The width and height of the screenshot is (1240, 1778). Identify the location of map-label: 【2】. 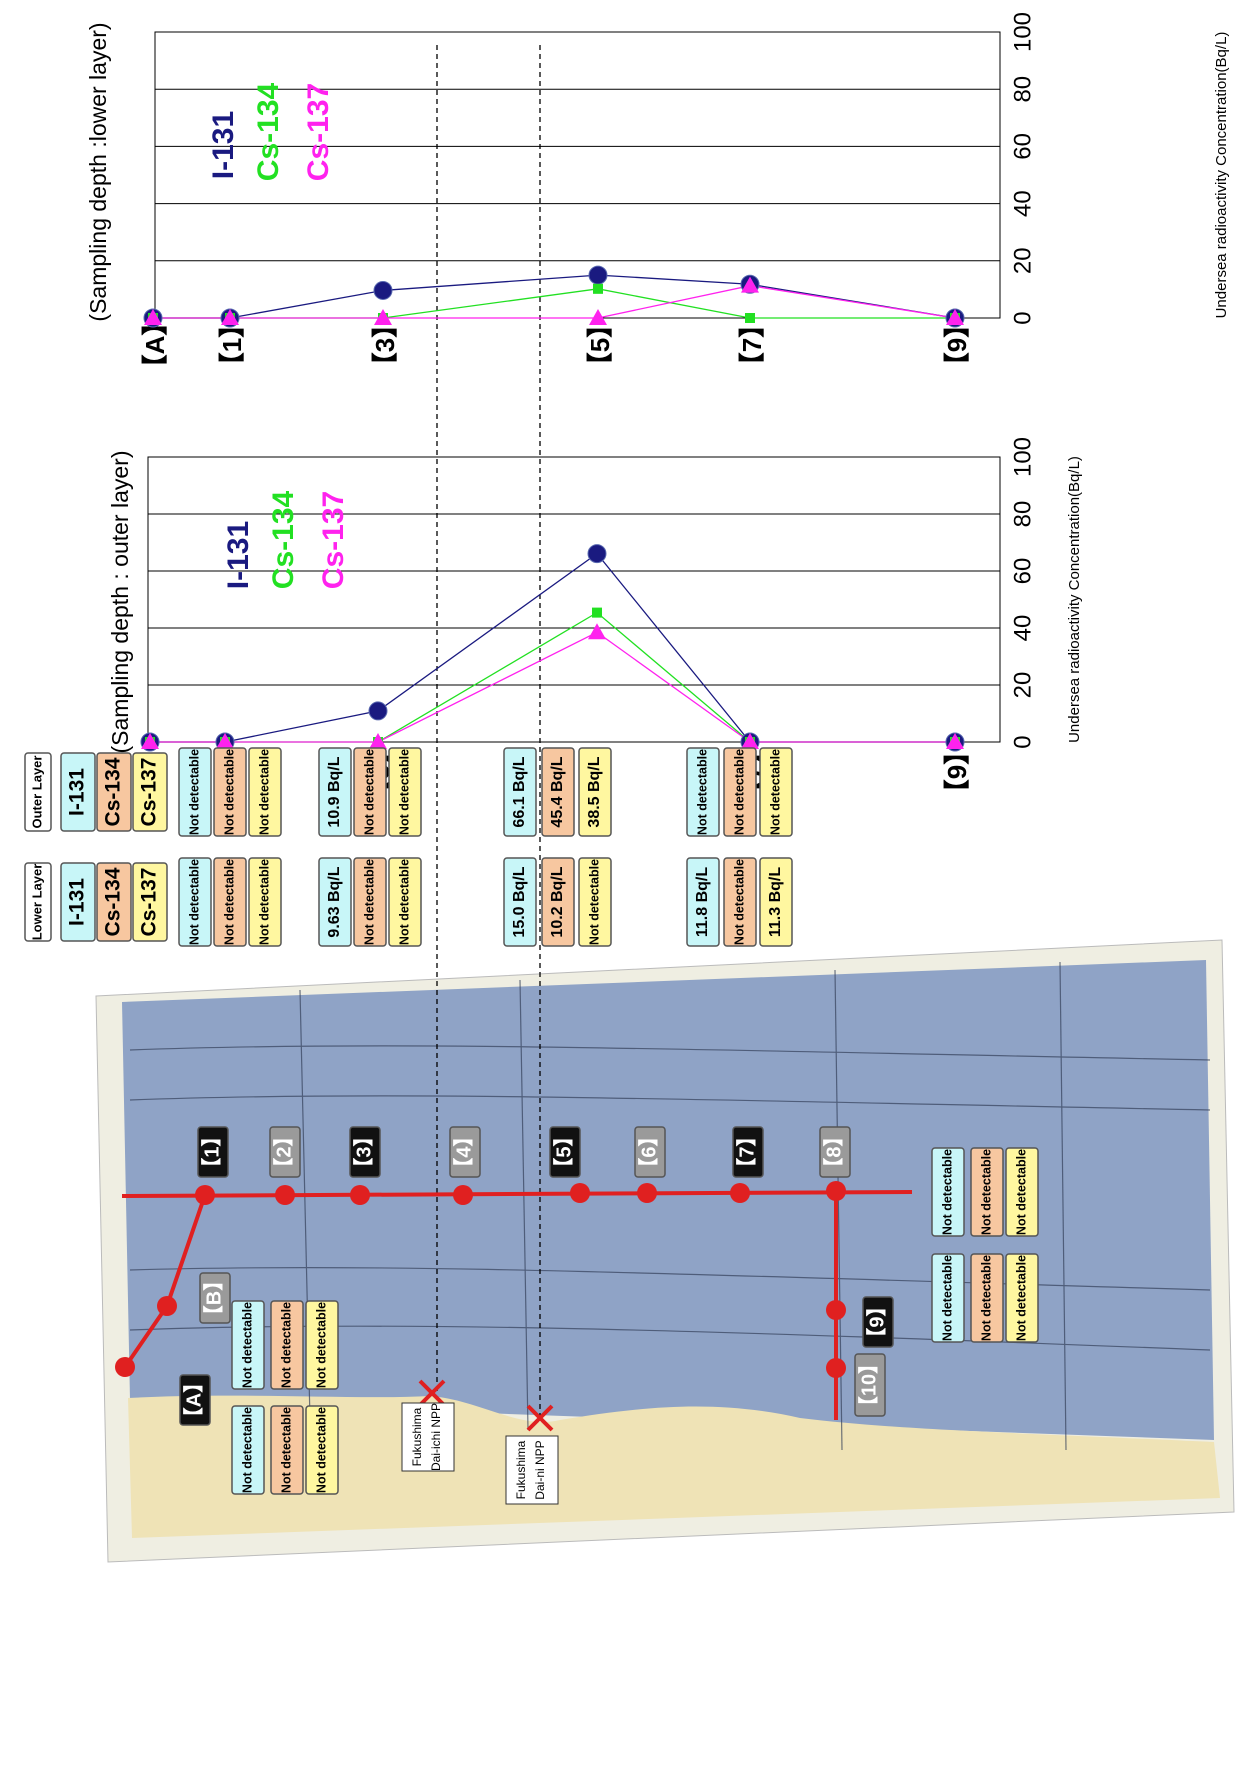
(283, 1151).